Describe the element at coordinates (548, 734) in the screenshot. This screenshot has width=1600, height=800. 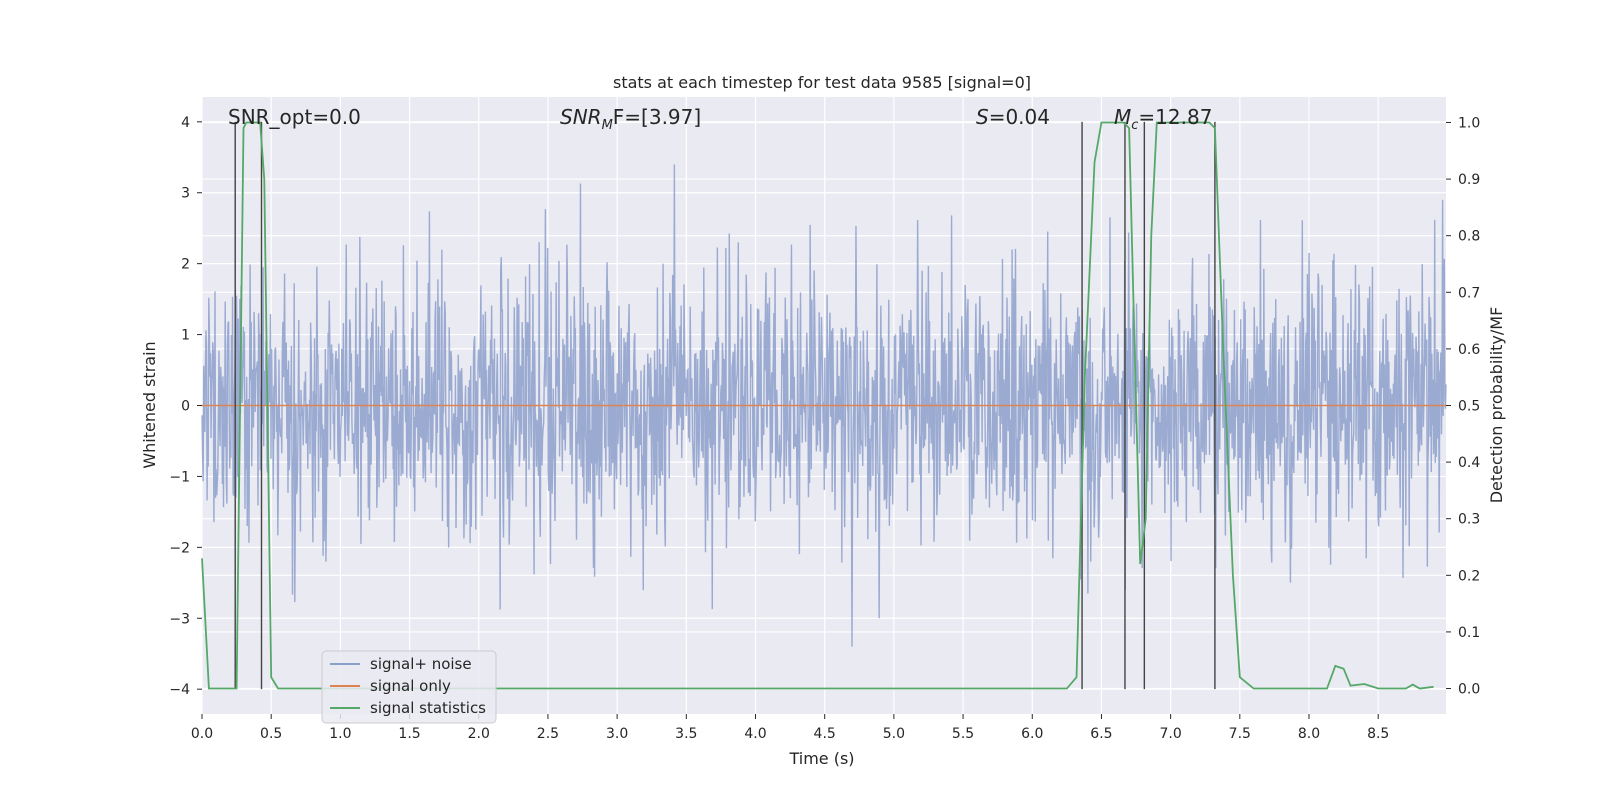
I see `x-tick-label-5: 2.5` at that location.